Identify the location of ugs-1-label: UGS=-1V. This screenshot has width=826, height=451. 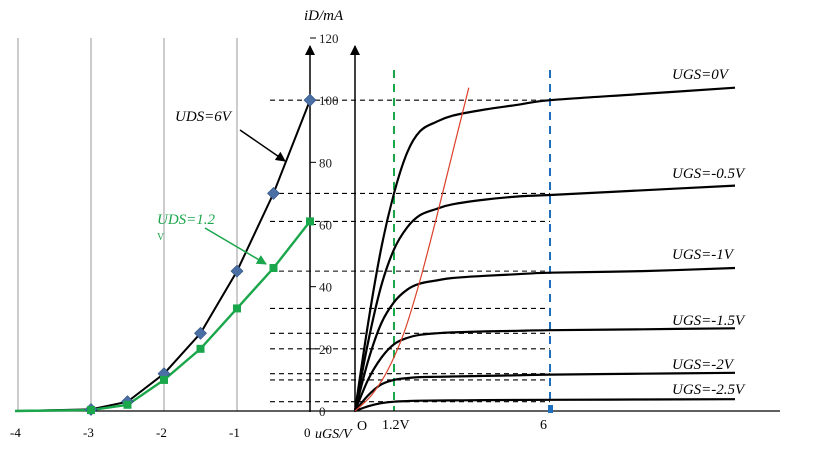
(703, 255).